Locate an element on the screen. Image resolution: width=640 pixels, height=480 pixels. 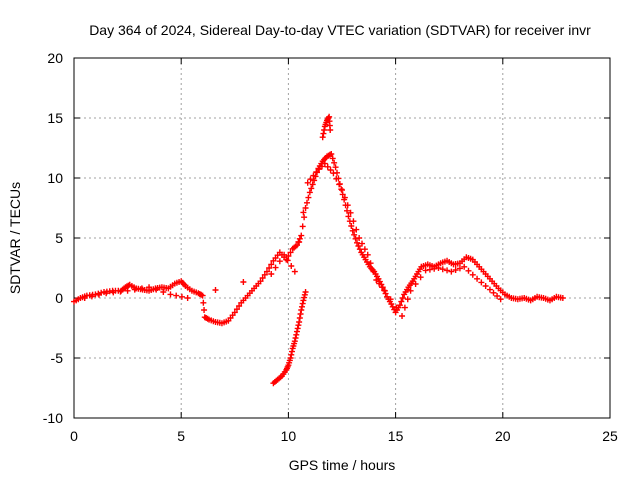
y-tick-label: 5 is located at coordinates (59, 238).